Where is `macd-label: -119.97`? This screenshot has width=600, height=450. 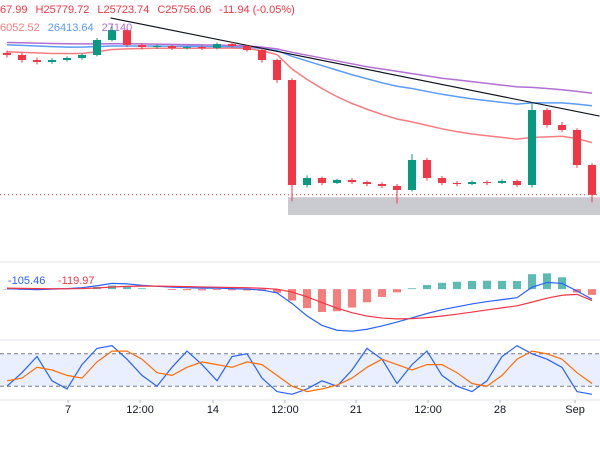 macd-label: -119.97 is located at coordinates (76, 281).